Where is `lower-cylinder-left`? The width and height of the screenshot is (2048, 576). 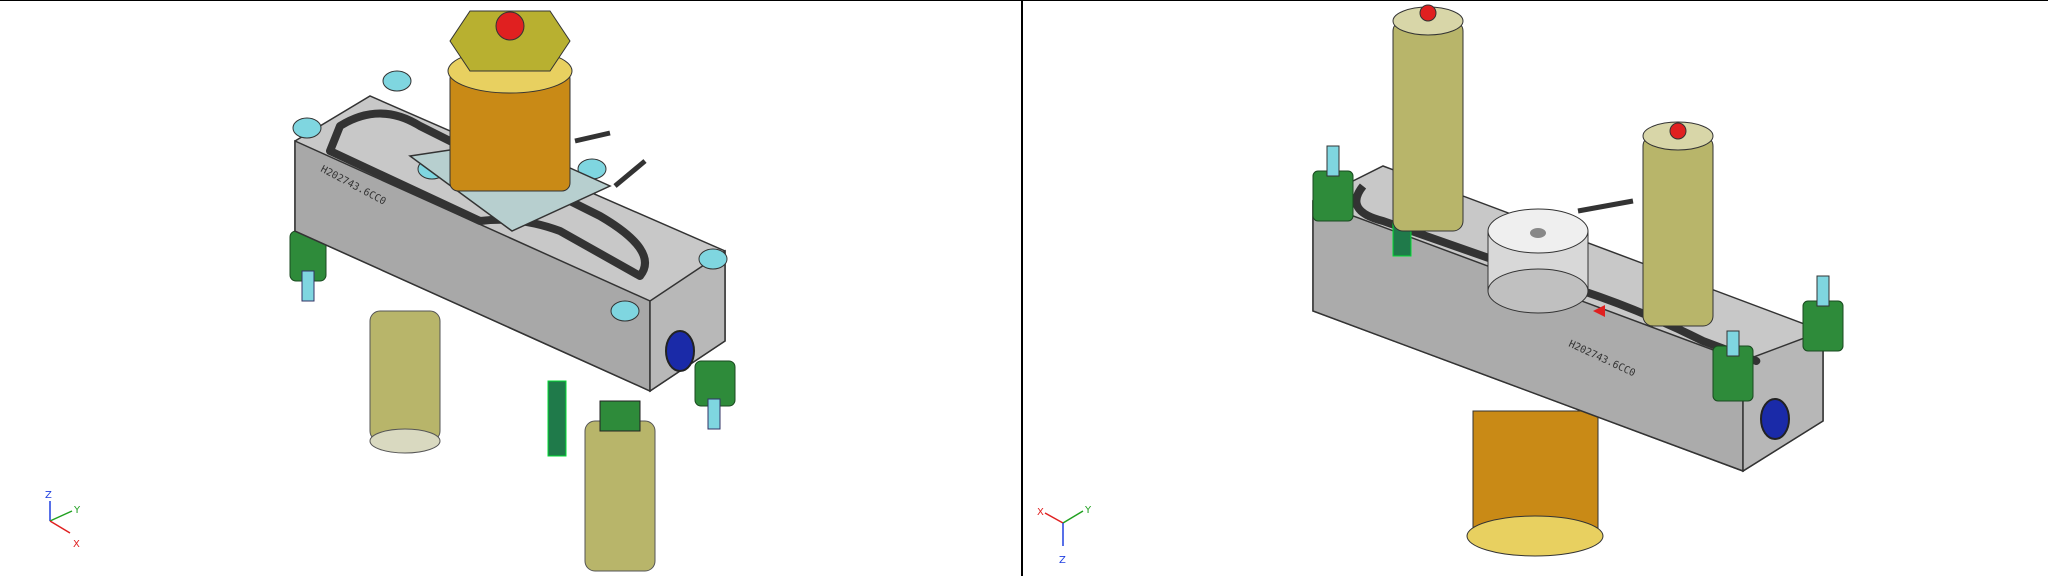
lower-cylinder-left is located at coordinates (405, 382).